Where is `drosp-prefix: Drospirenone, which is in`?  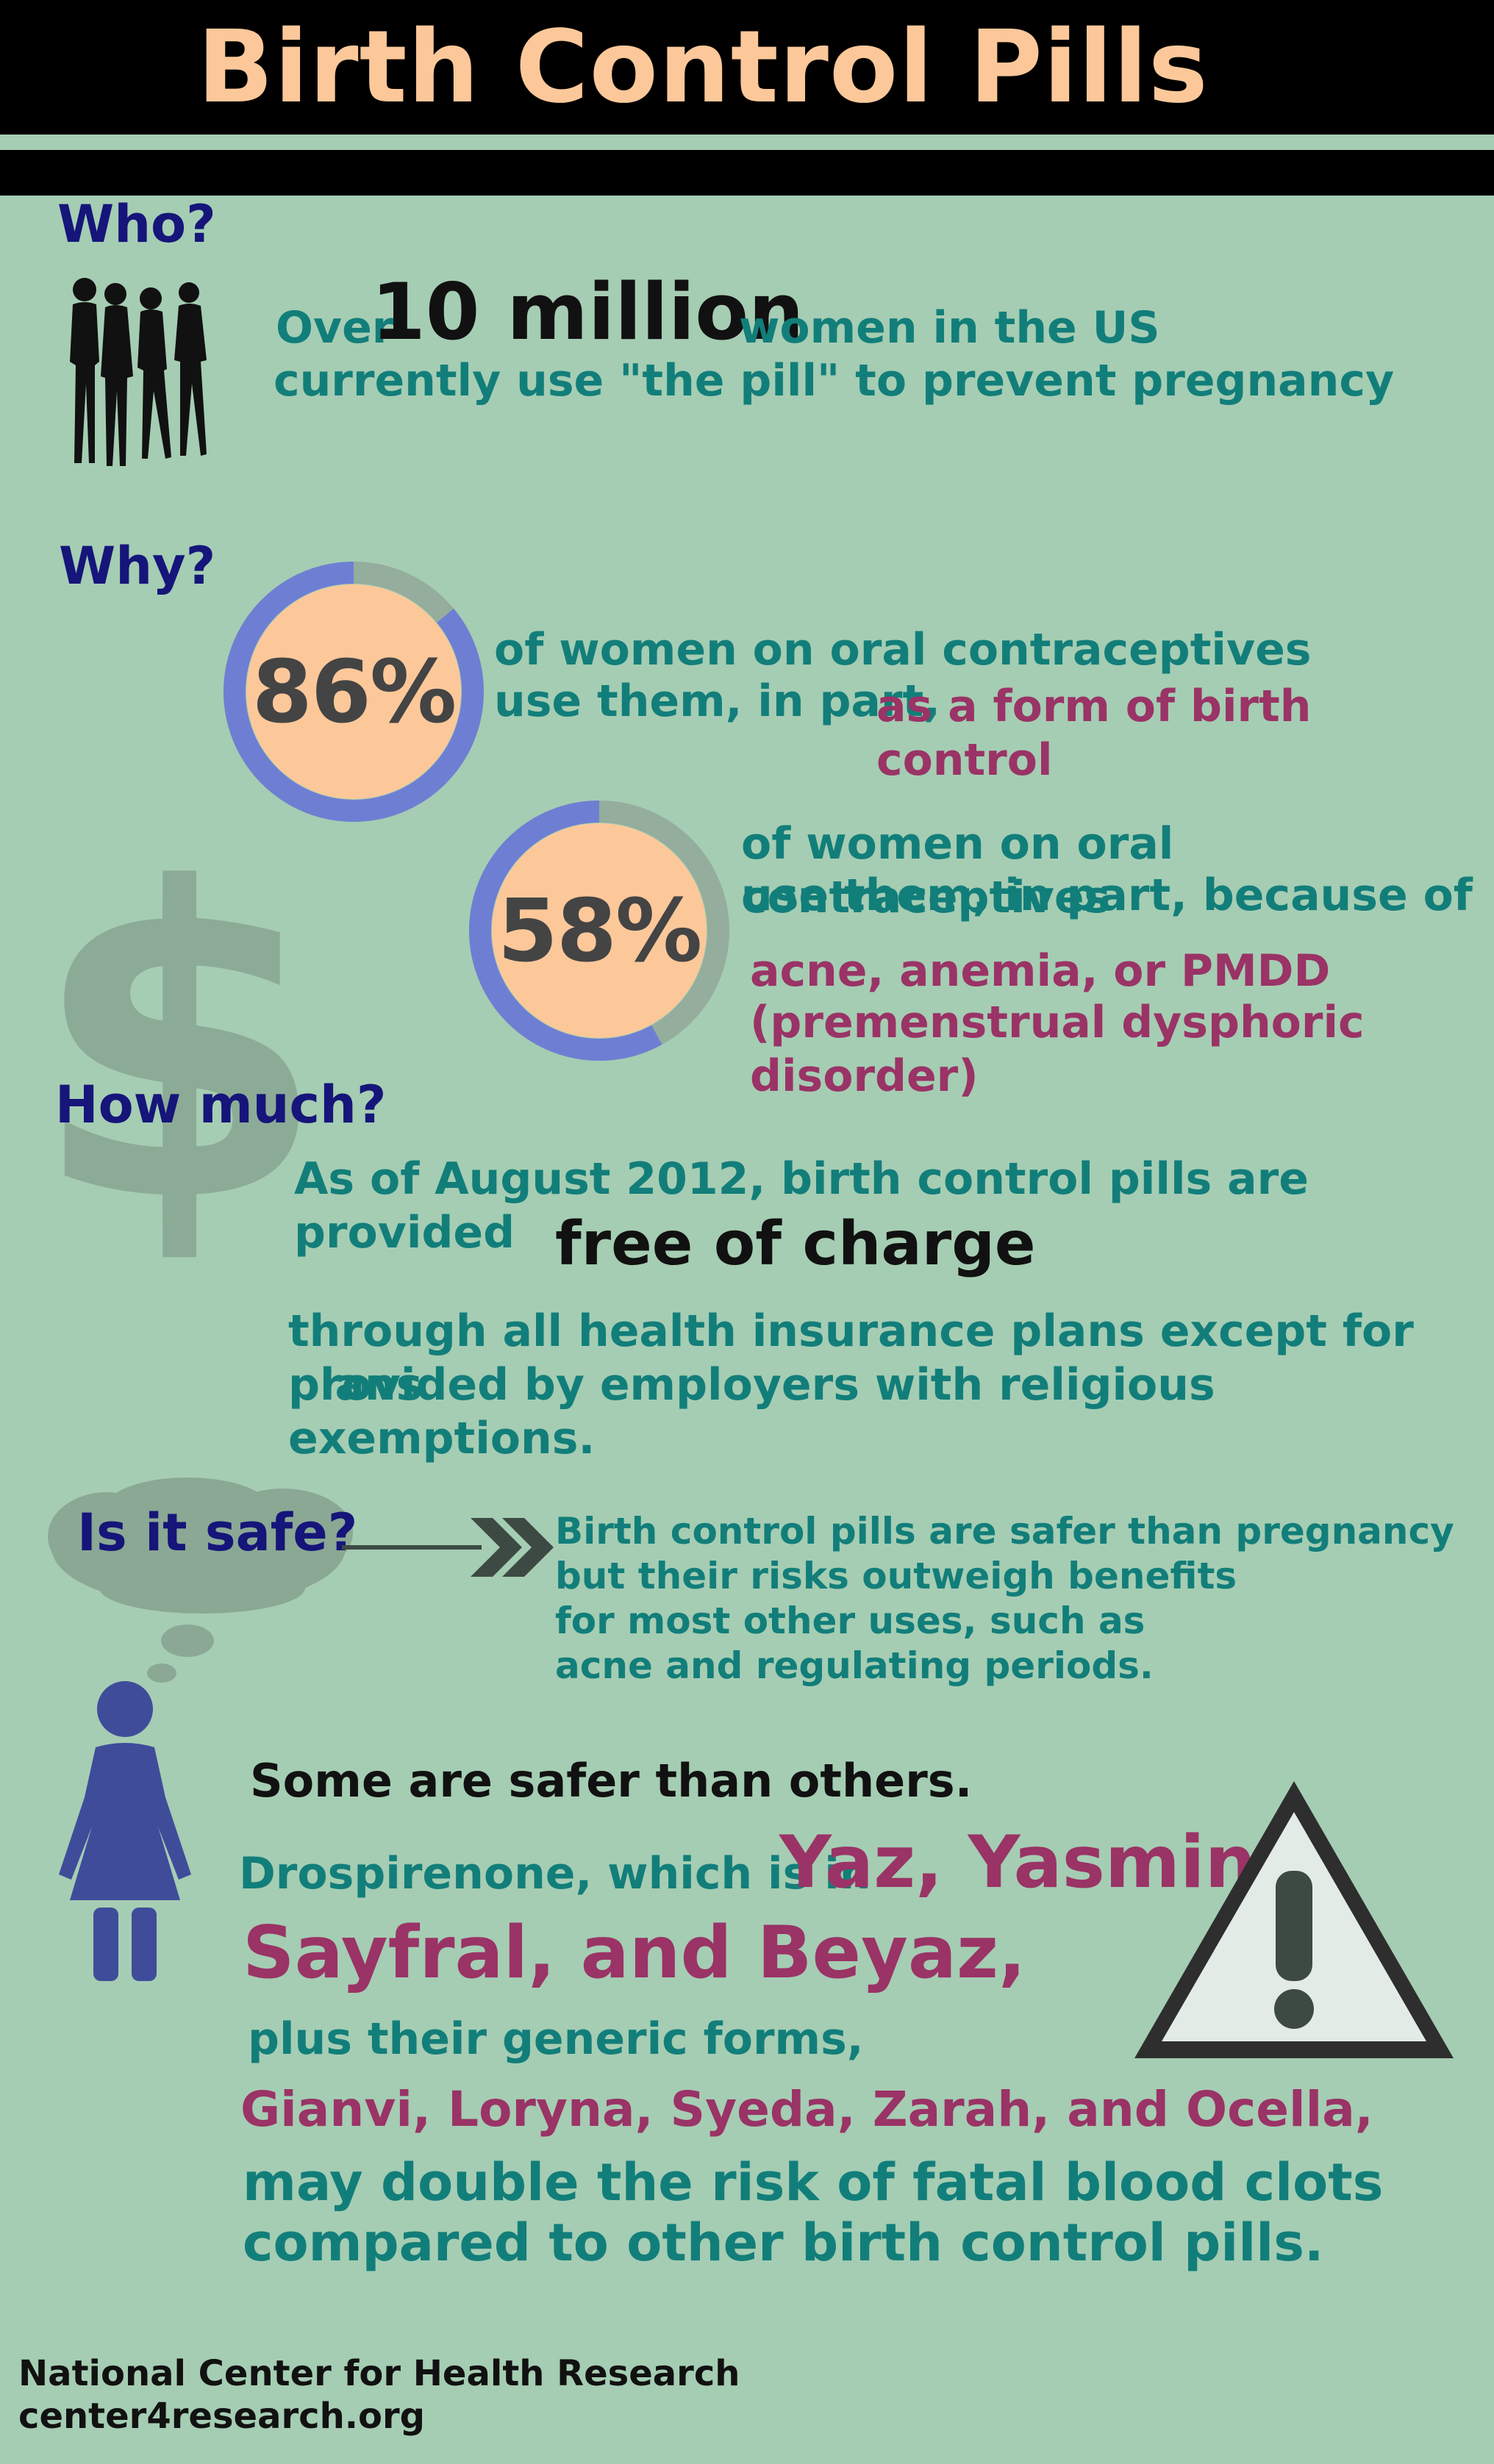 drosp-prefix: Drospirenone, which is in is located at coordinates (555, 1874).